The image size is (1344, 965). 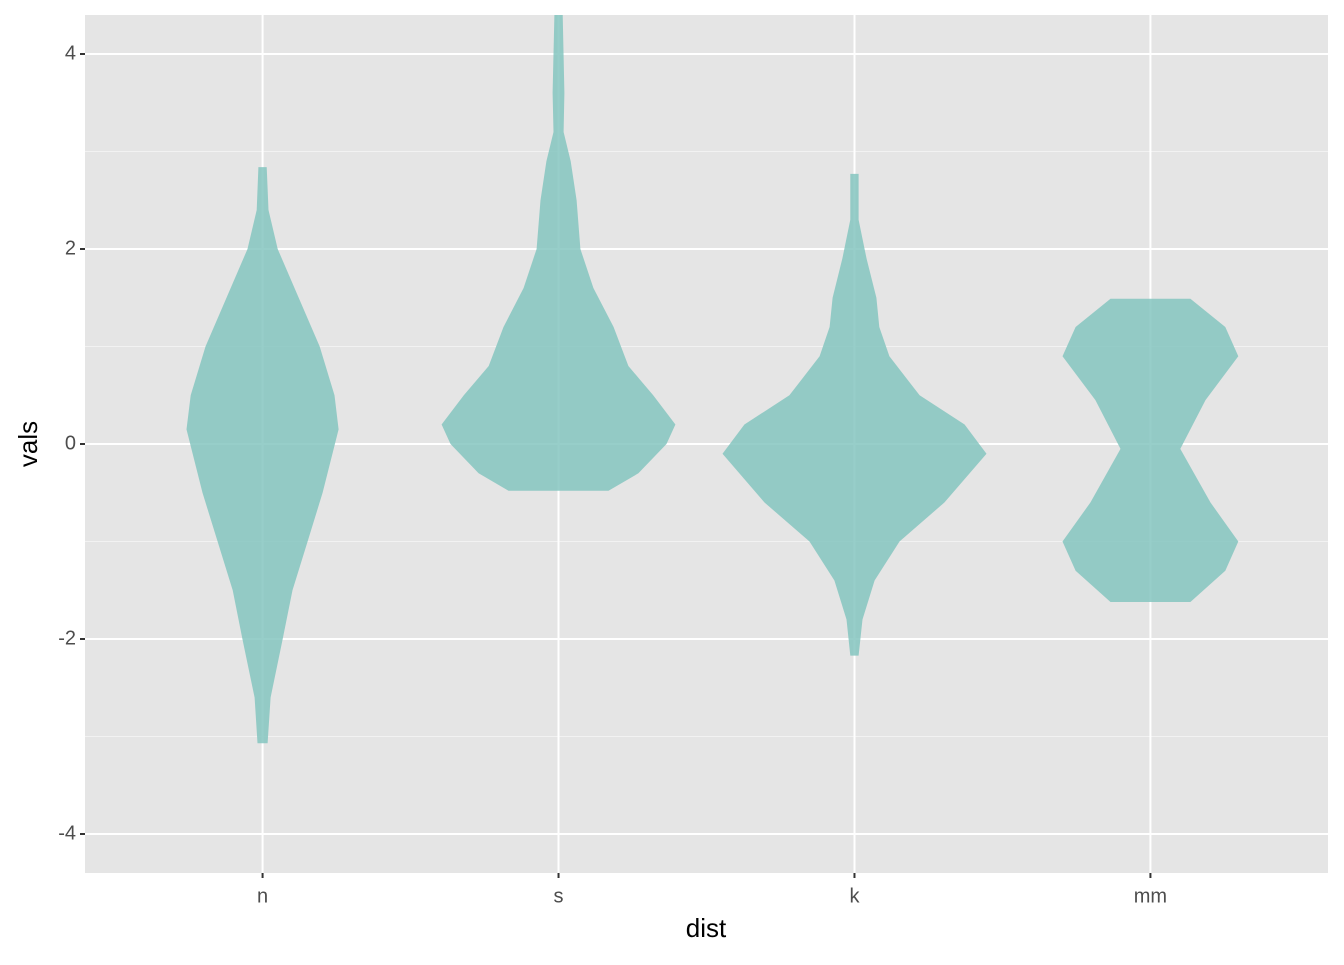 What do you see at coordinates (70, 248) in the screenshot?
I see `y-tick-label: 2` at bounding box center [70, 248].